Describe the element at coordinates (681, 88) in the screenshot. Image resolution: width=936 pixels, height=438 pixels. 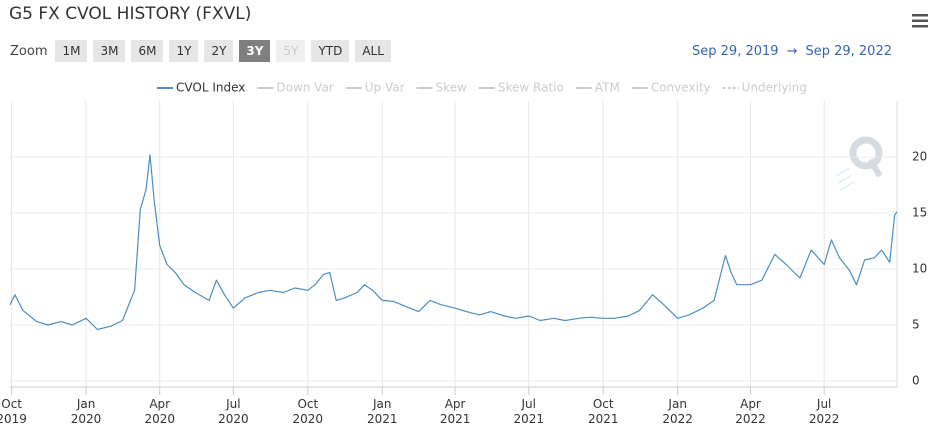
I see `legend-label: Convexity` at that location.